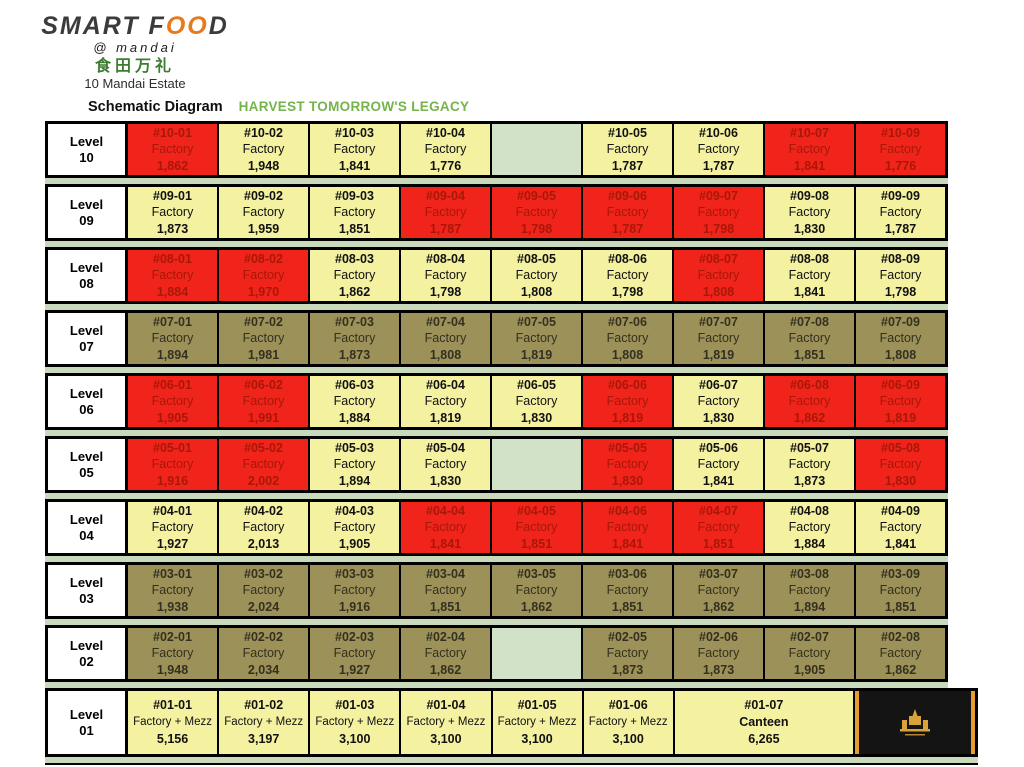 The image size is (1024, 767). I want to click on unit-cell-04-03: #04-03 Factory 1,905, so click(353, 528).